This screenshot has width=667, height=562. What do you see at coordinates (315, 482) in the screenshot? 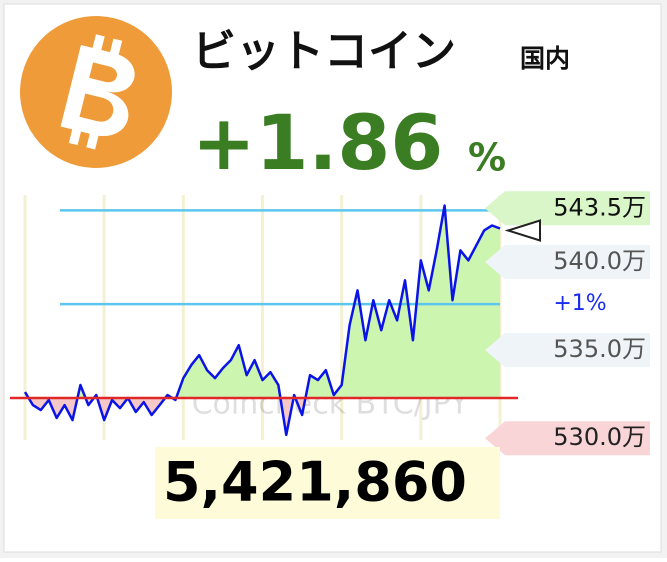
I see `price: 5,421,860` at bounding box center [315, 482].